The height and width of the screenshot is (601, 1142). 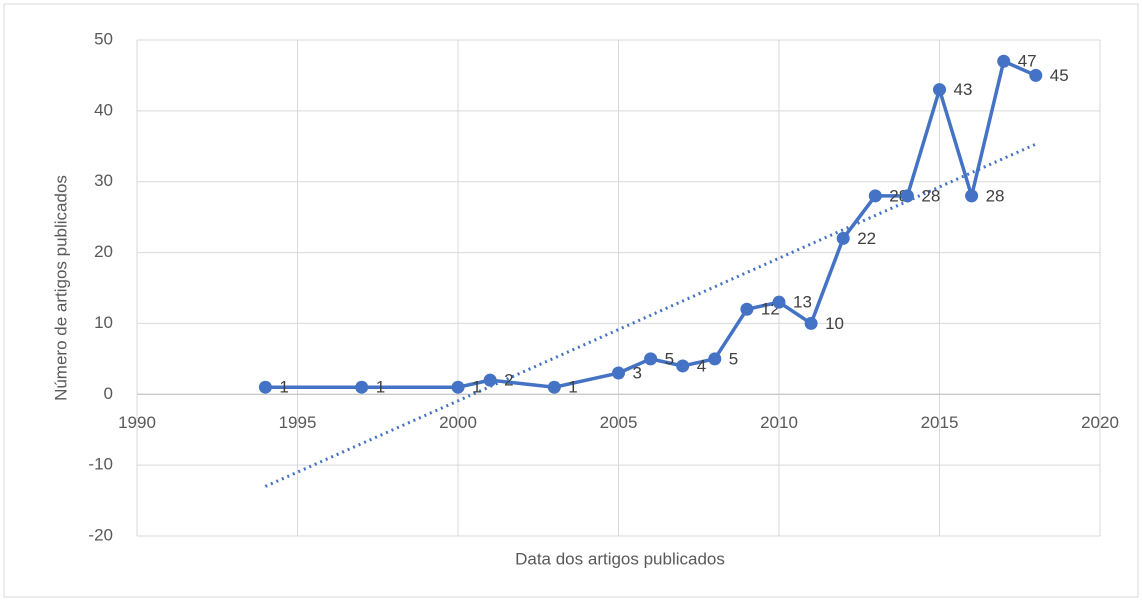 I want to click on x-tick-label: 1990, so click(x=137, y=422).